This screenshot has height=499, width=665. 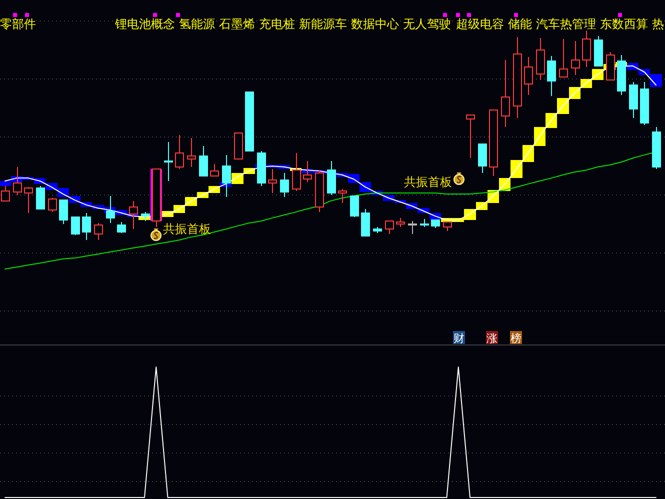 What do you see at coordinates (624, 24) in the screenshot?
I see `annotation: 东数西算` at bounding box center [624, 24].